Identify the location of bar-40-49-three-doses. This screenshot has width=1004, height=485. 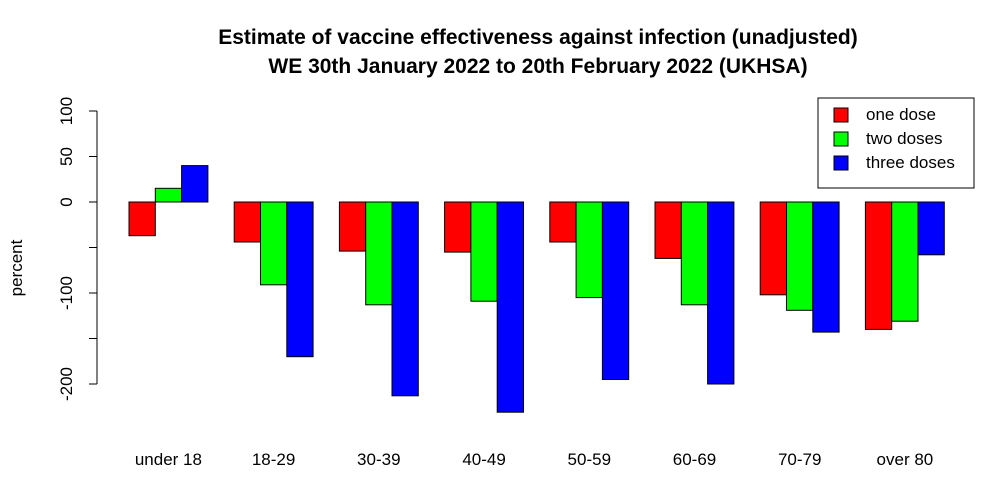
(510, 307).